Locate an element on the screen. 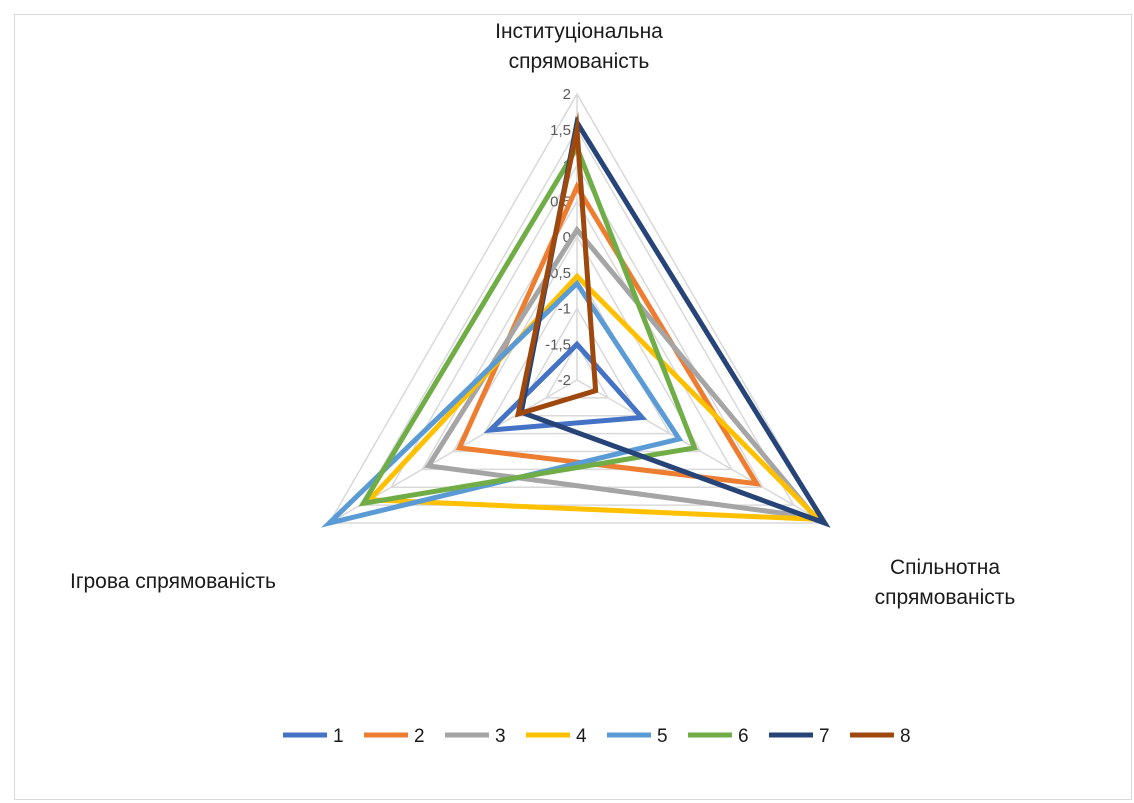  series-3-line is located at coordinates (623, 373).